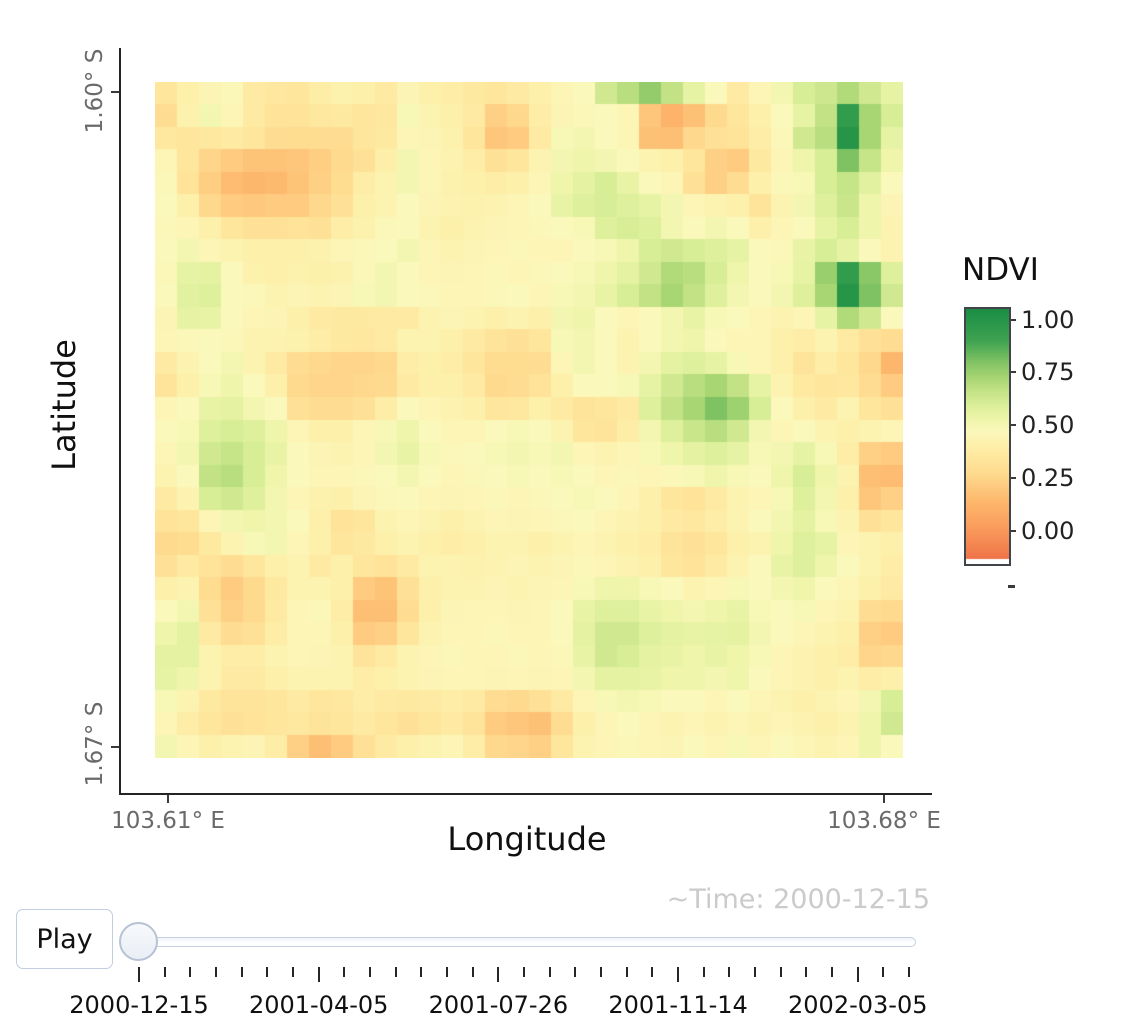 The height and width of the screenshot is (1033, 1125). Describe the element at coordinates (678, 1005) in the screenshot. I see `slider-tick-label: 2001-11-14` at that location.